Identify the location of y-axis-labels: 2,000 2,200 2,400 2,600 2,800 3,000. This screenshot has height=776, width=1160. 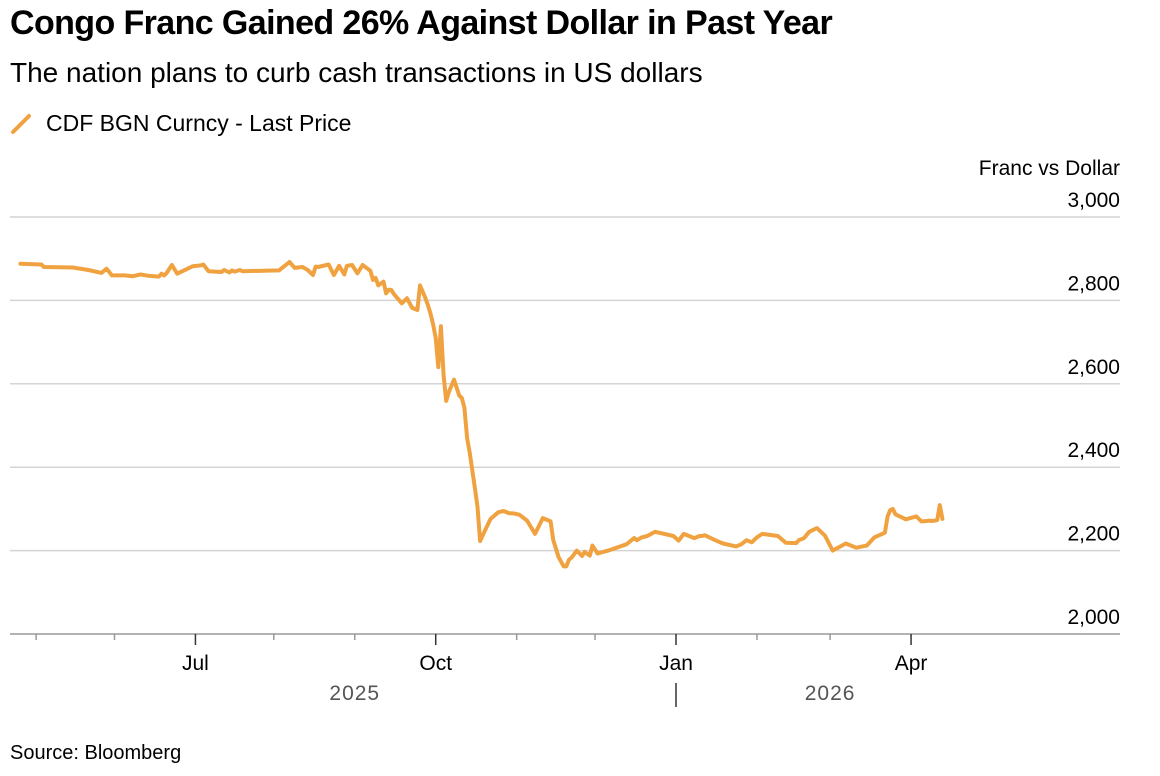
(1093, 409).